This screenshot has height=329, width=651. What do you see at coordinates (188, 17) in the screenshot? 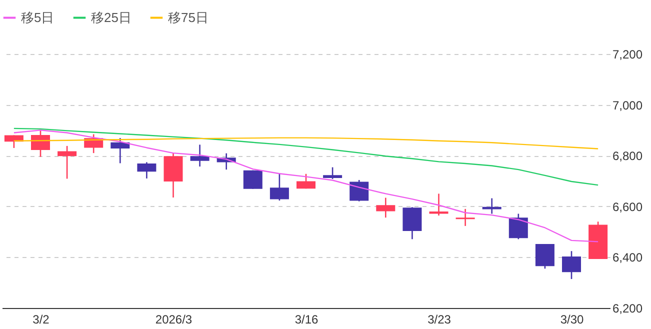
I see `legend-label: 移75日` at bounding box center [188, 17].